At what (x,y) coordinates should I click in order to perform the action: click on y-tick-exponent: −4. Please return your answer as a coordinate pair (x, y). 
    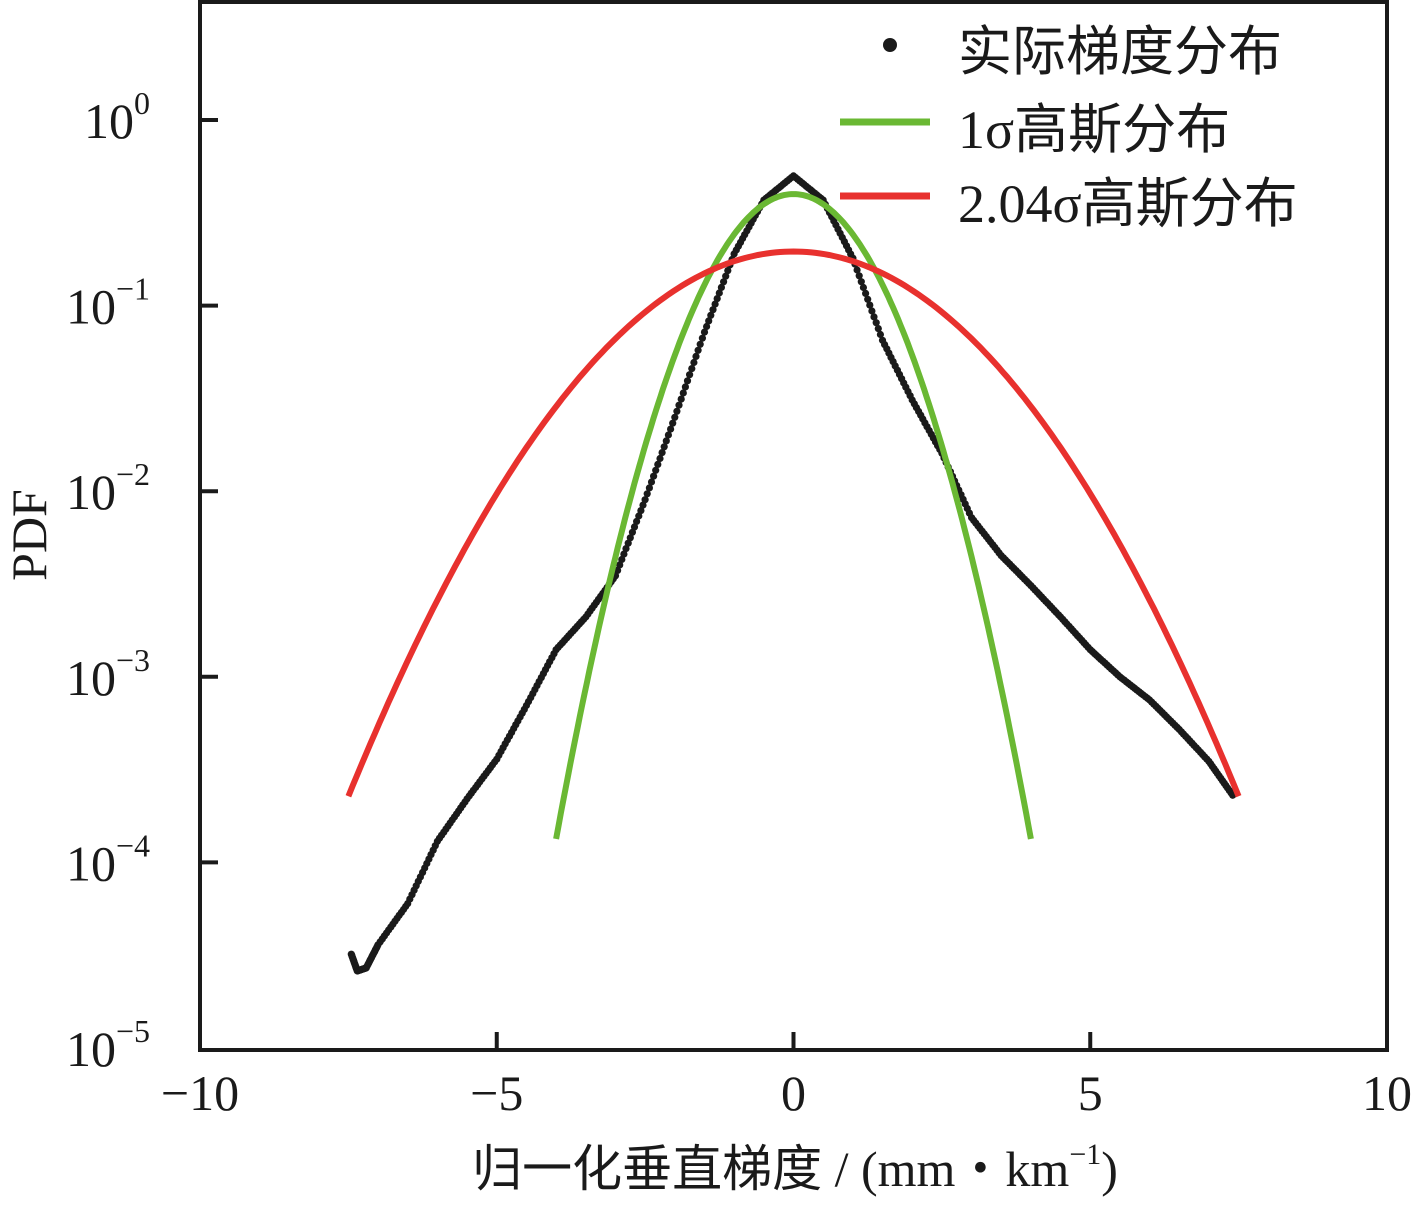
    Looking at the image, I should click on (133, 845).